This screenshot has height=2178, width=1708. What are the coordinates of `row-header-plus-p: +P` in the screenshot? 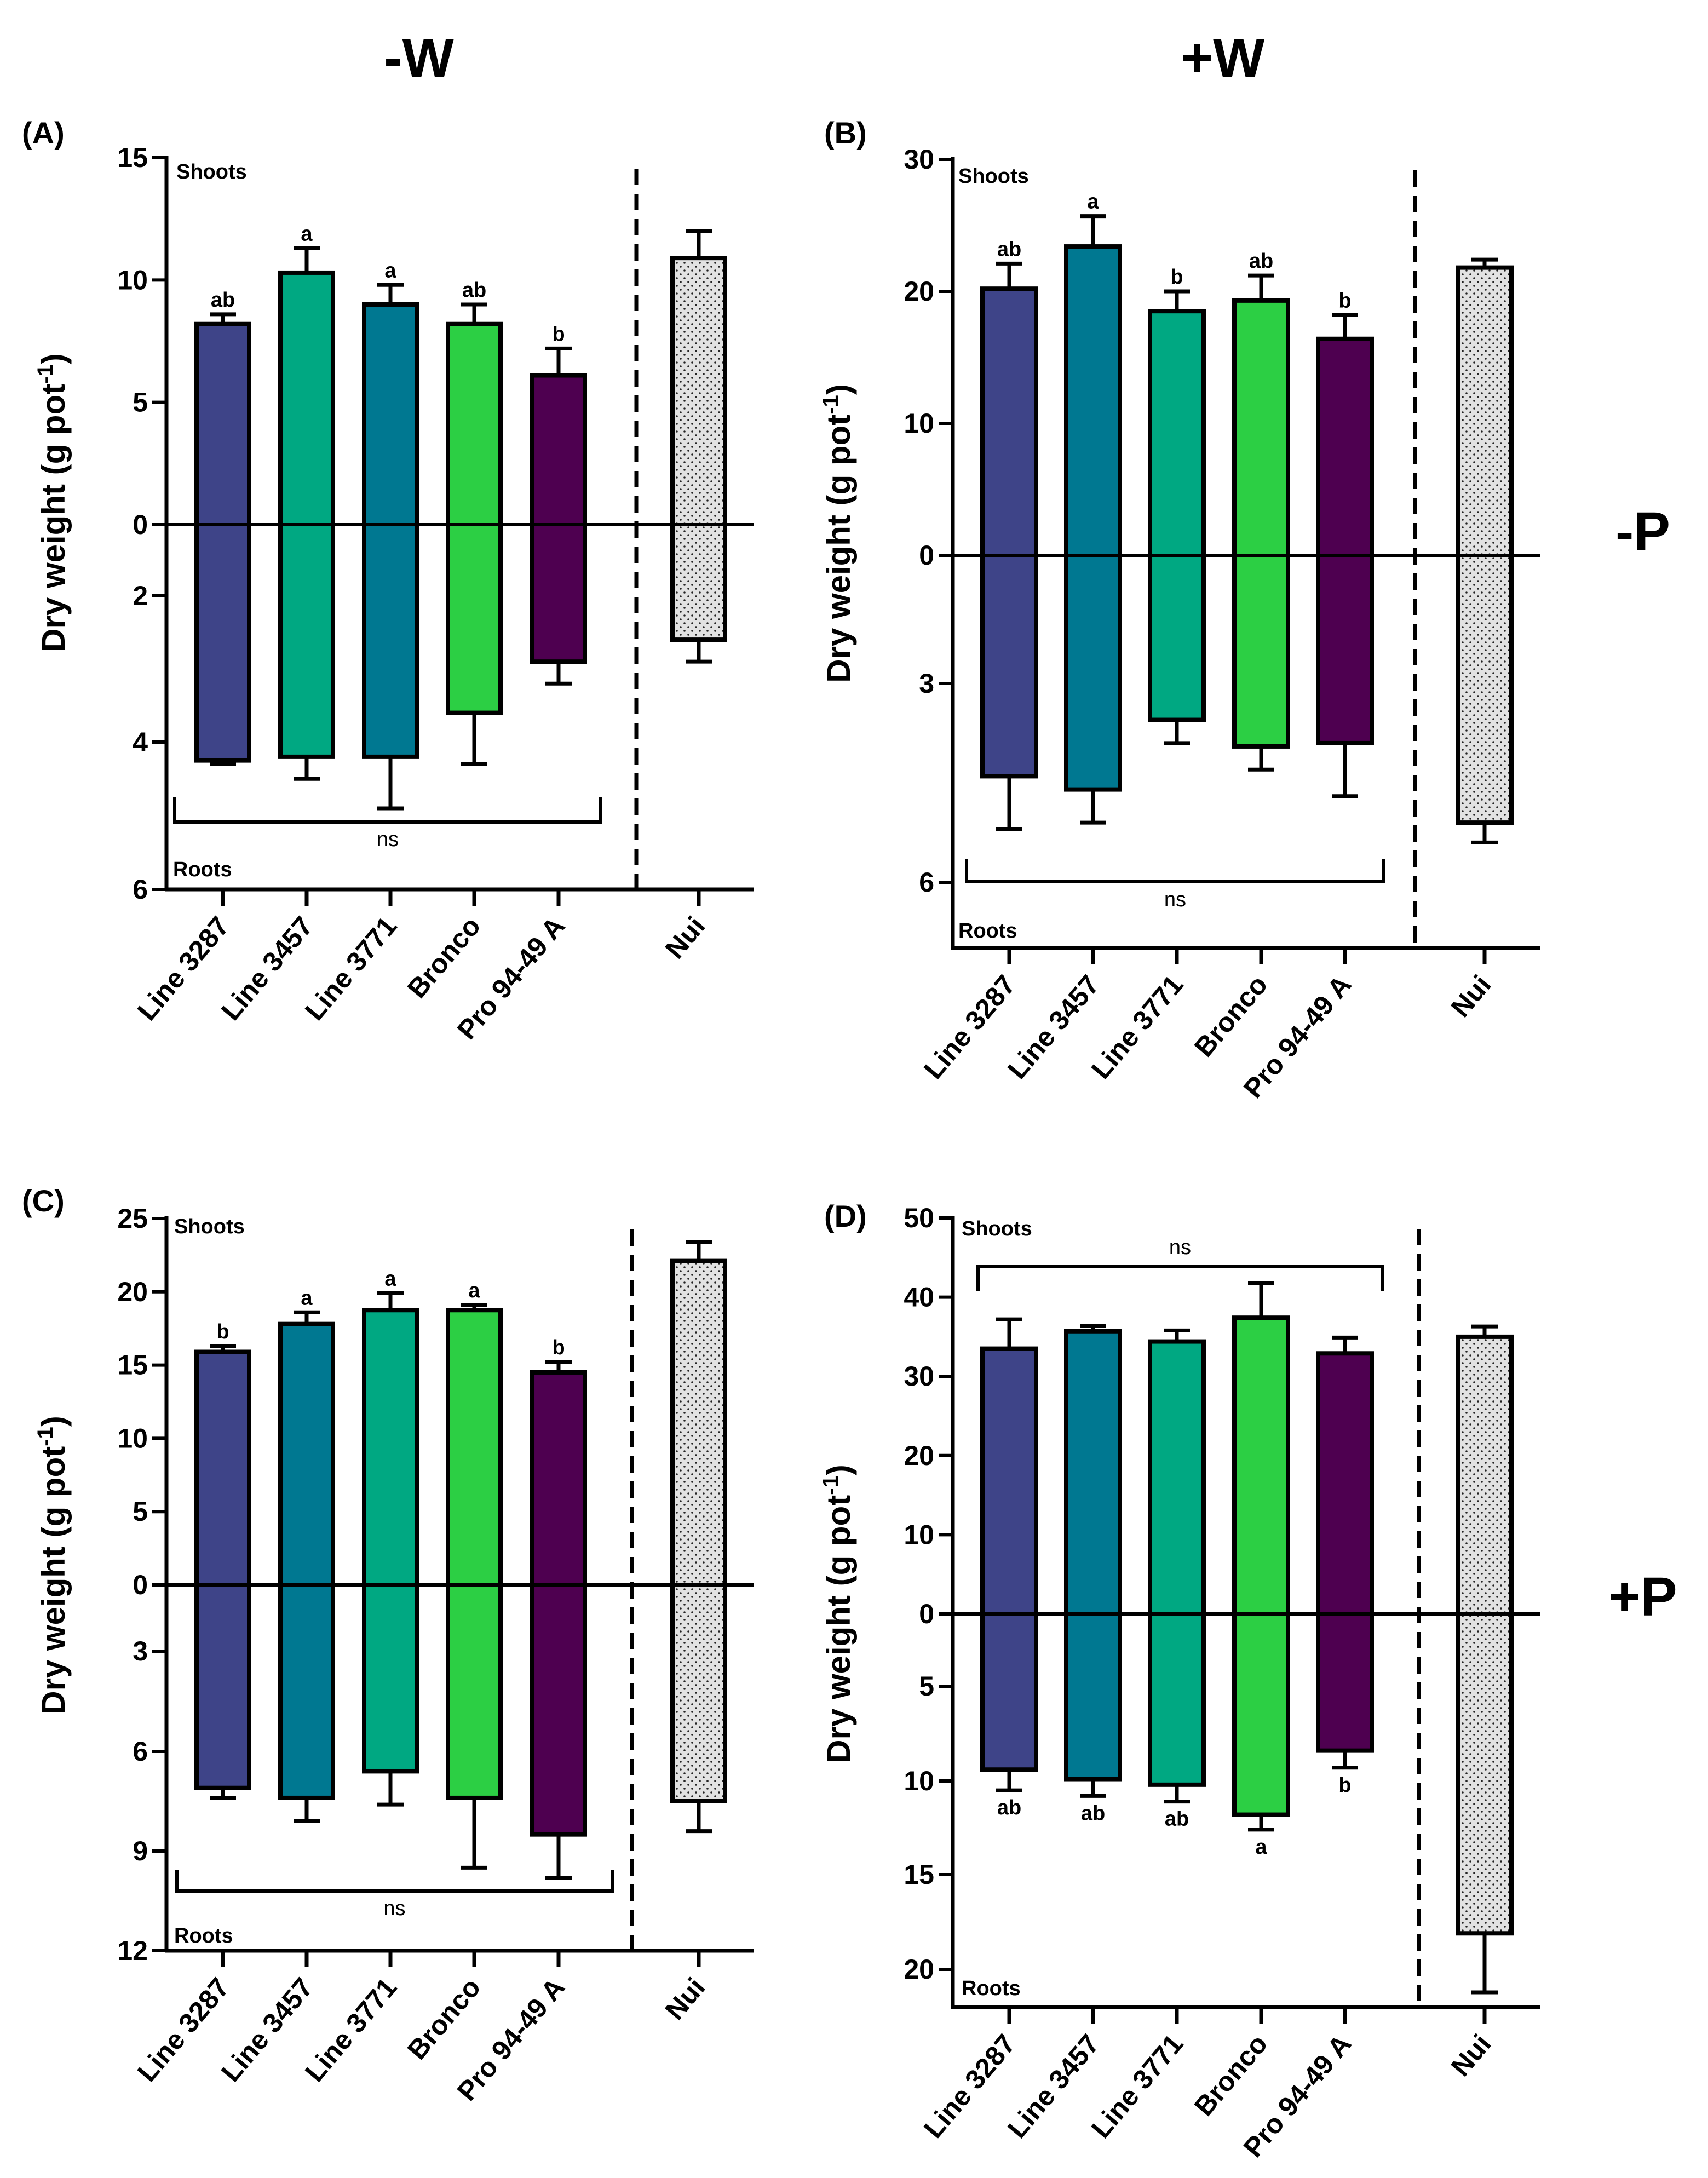 It's located at (1642, 1597).